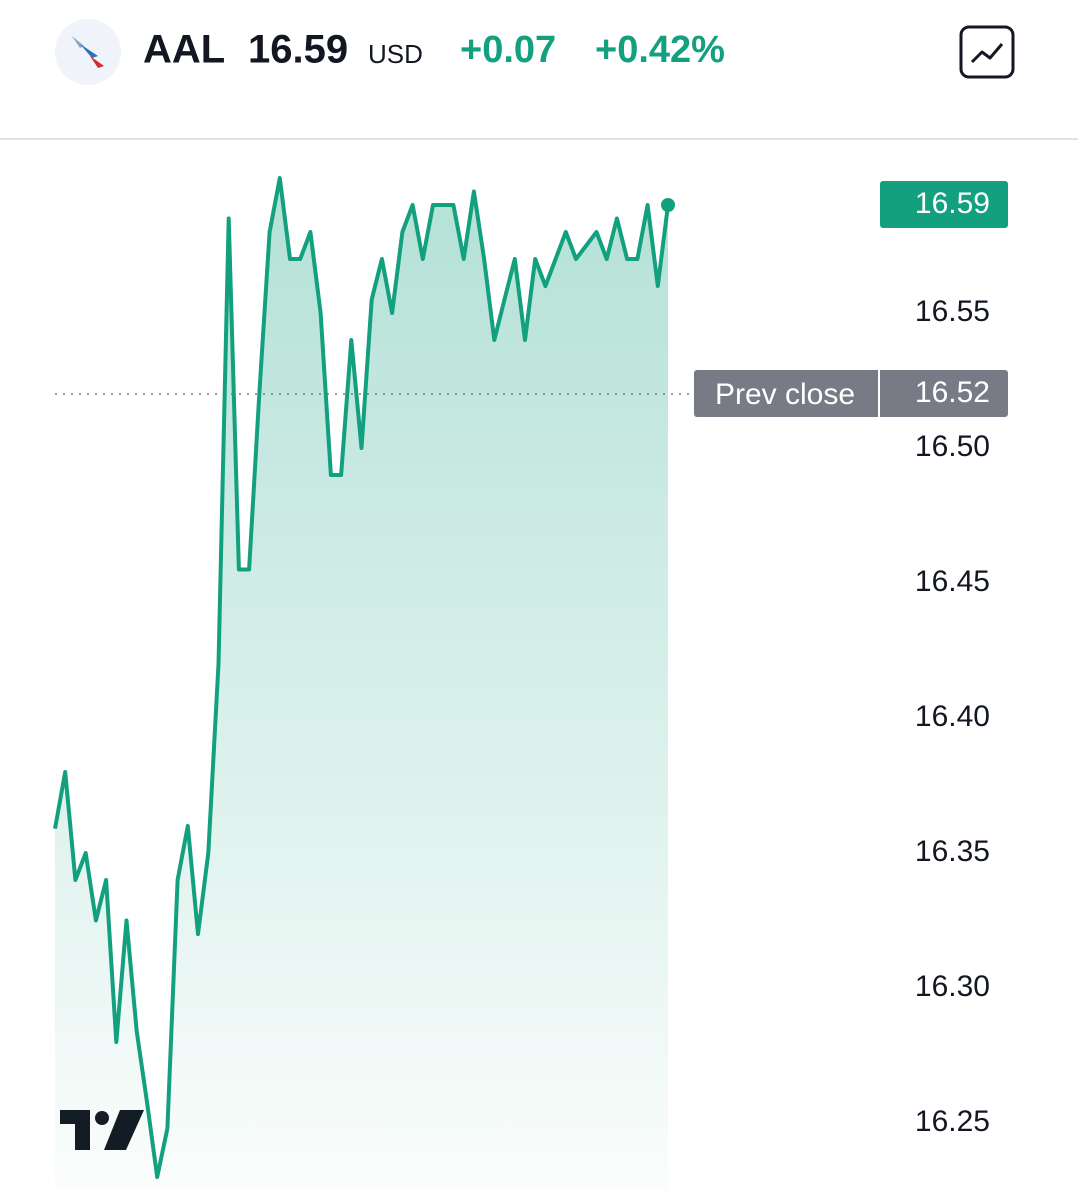 The image size is (1078, 1197). Describe the element at coordinates (668, 205) in the screenshot. I see `last-point` at that location.